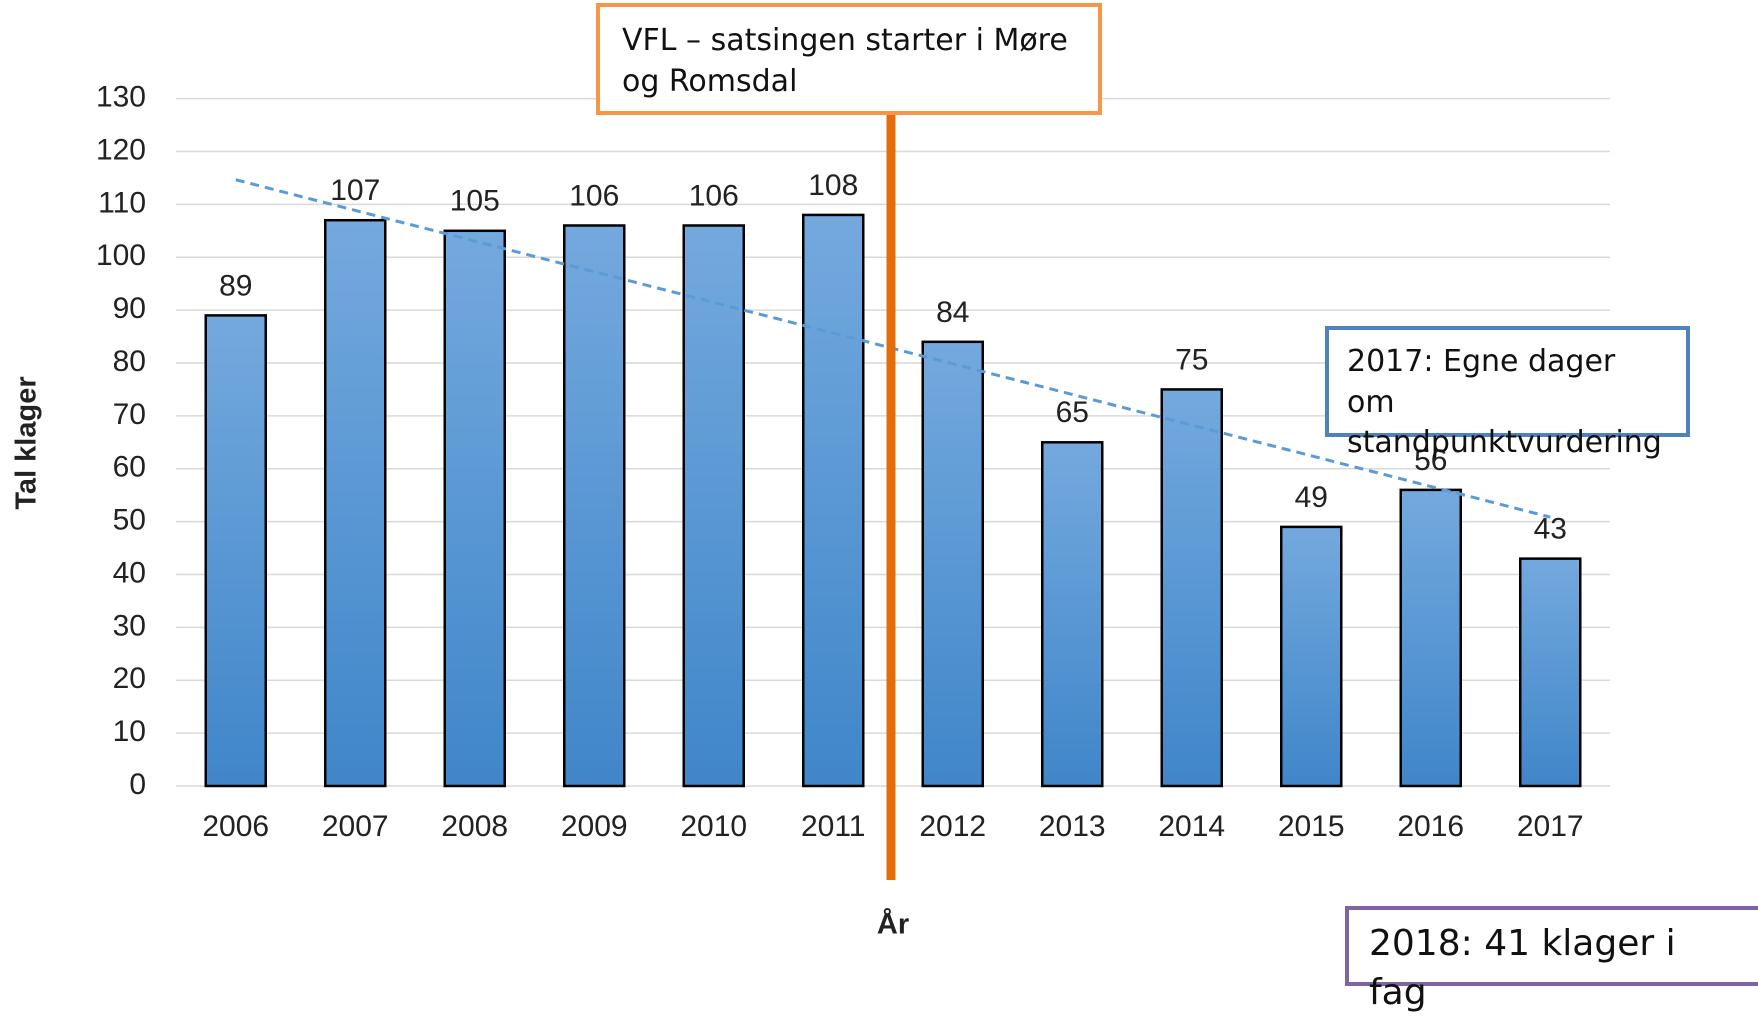  Describe the element at coordinates (1072, 412) in the screenshot. I see `data-label: 65` at that location.